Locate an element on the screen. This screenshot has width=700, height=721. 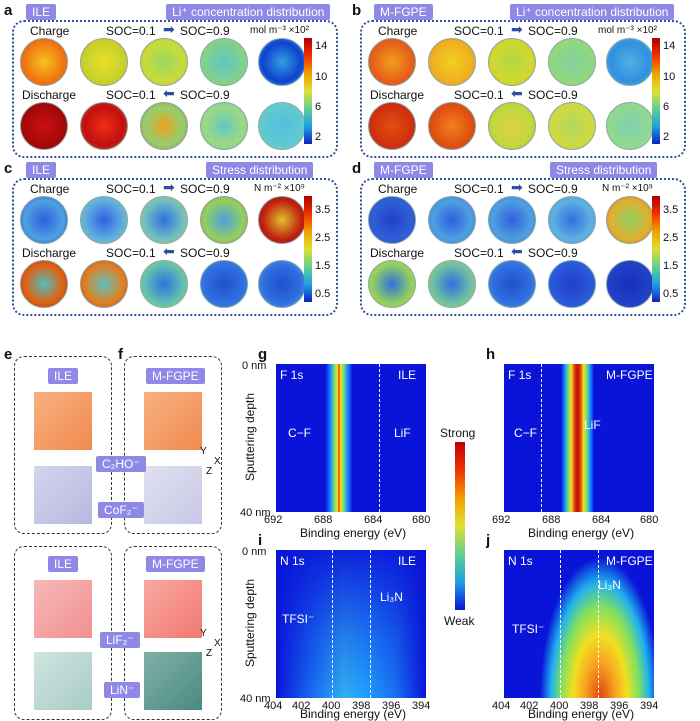
a-soc09-d: SOC=0.9 is located at coordinates (205, 95).